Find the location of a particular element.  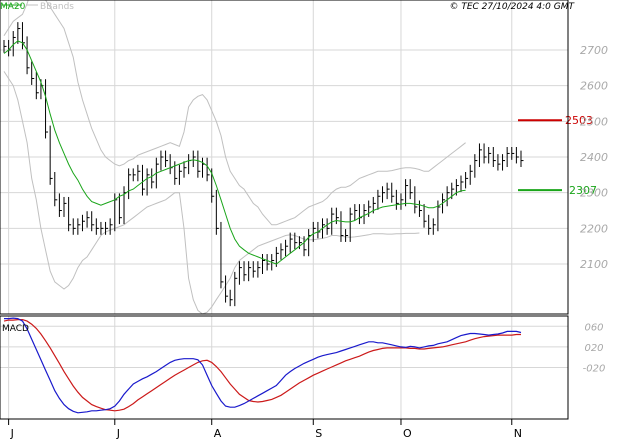

x-month-label: O is located at coordinates (407, 433).